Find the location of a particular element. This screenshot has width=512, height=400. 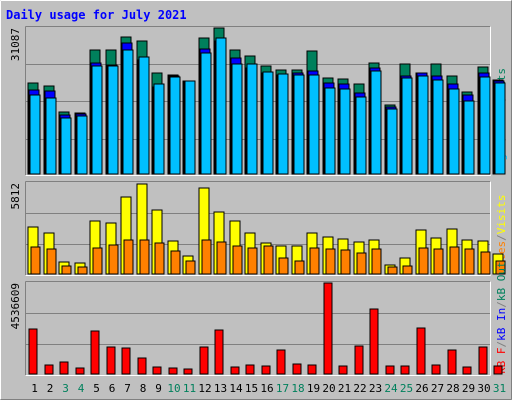

x-tick-label-day-11: 11 is located at coordinates (189, 388).